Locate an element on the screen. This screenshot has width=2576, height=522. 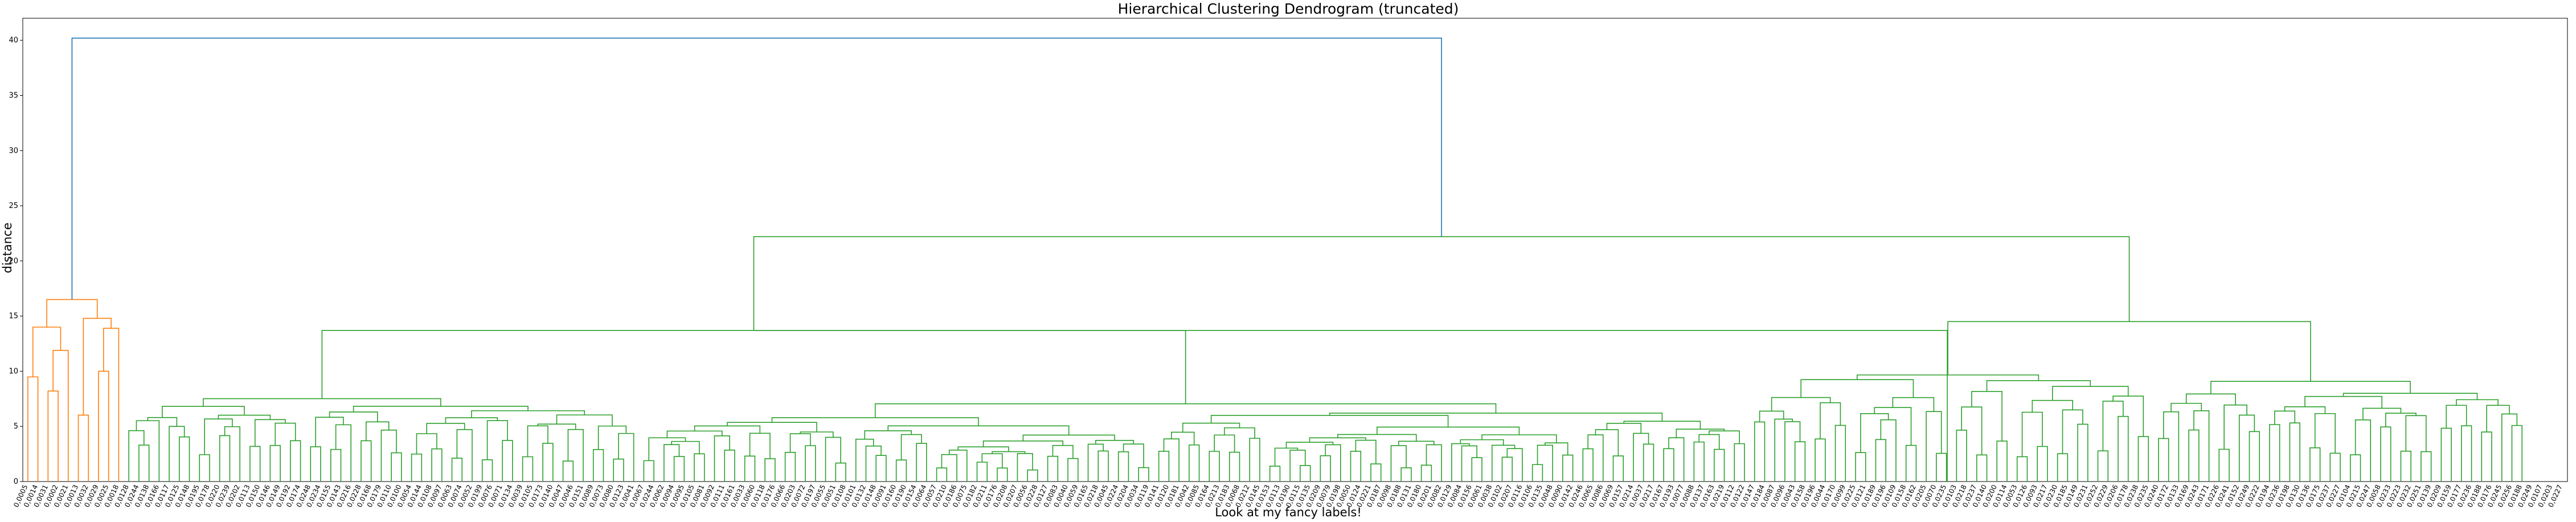
y-tick-label: 15 is located at coordinates (13, 317).